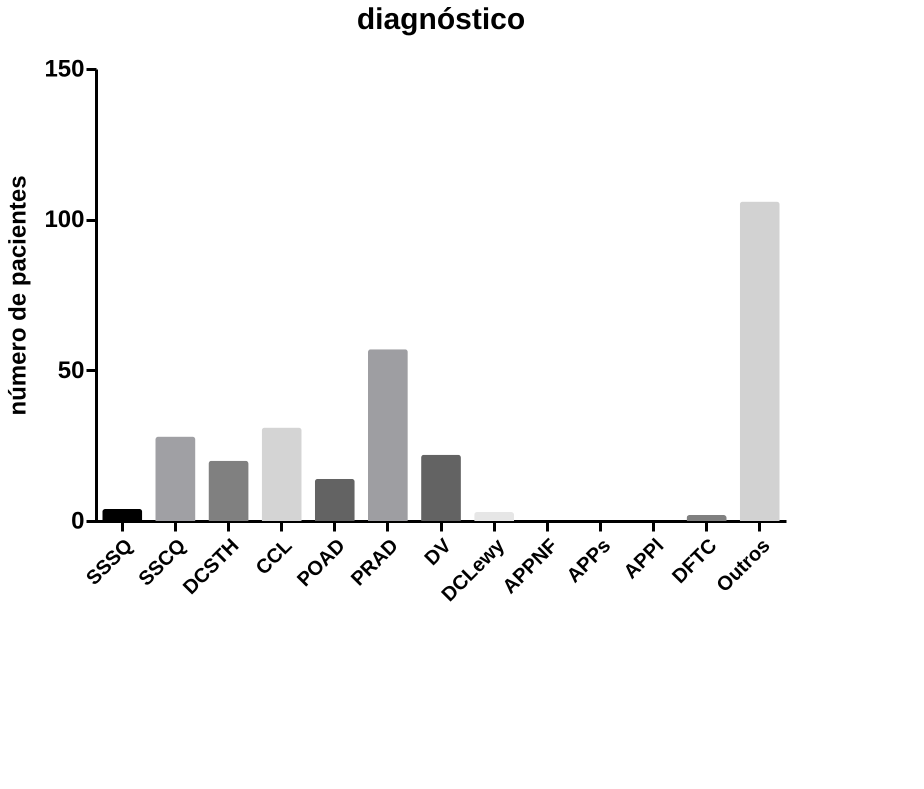 This screenshot has height=789, width=924. I want to click on y-tick-label: 0, so click(77, 521).